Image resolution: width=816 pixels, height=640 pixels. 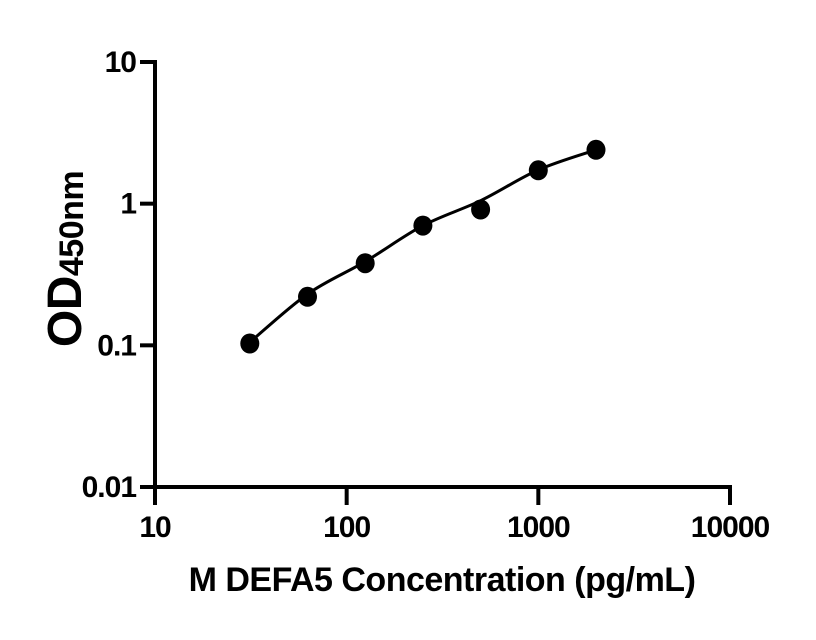 What do you see at coordinates (121, 62) in the screenshot?
I see `y-tick-label: 10` at bounding box center [121, 62].